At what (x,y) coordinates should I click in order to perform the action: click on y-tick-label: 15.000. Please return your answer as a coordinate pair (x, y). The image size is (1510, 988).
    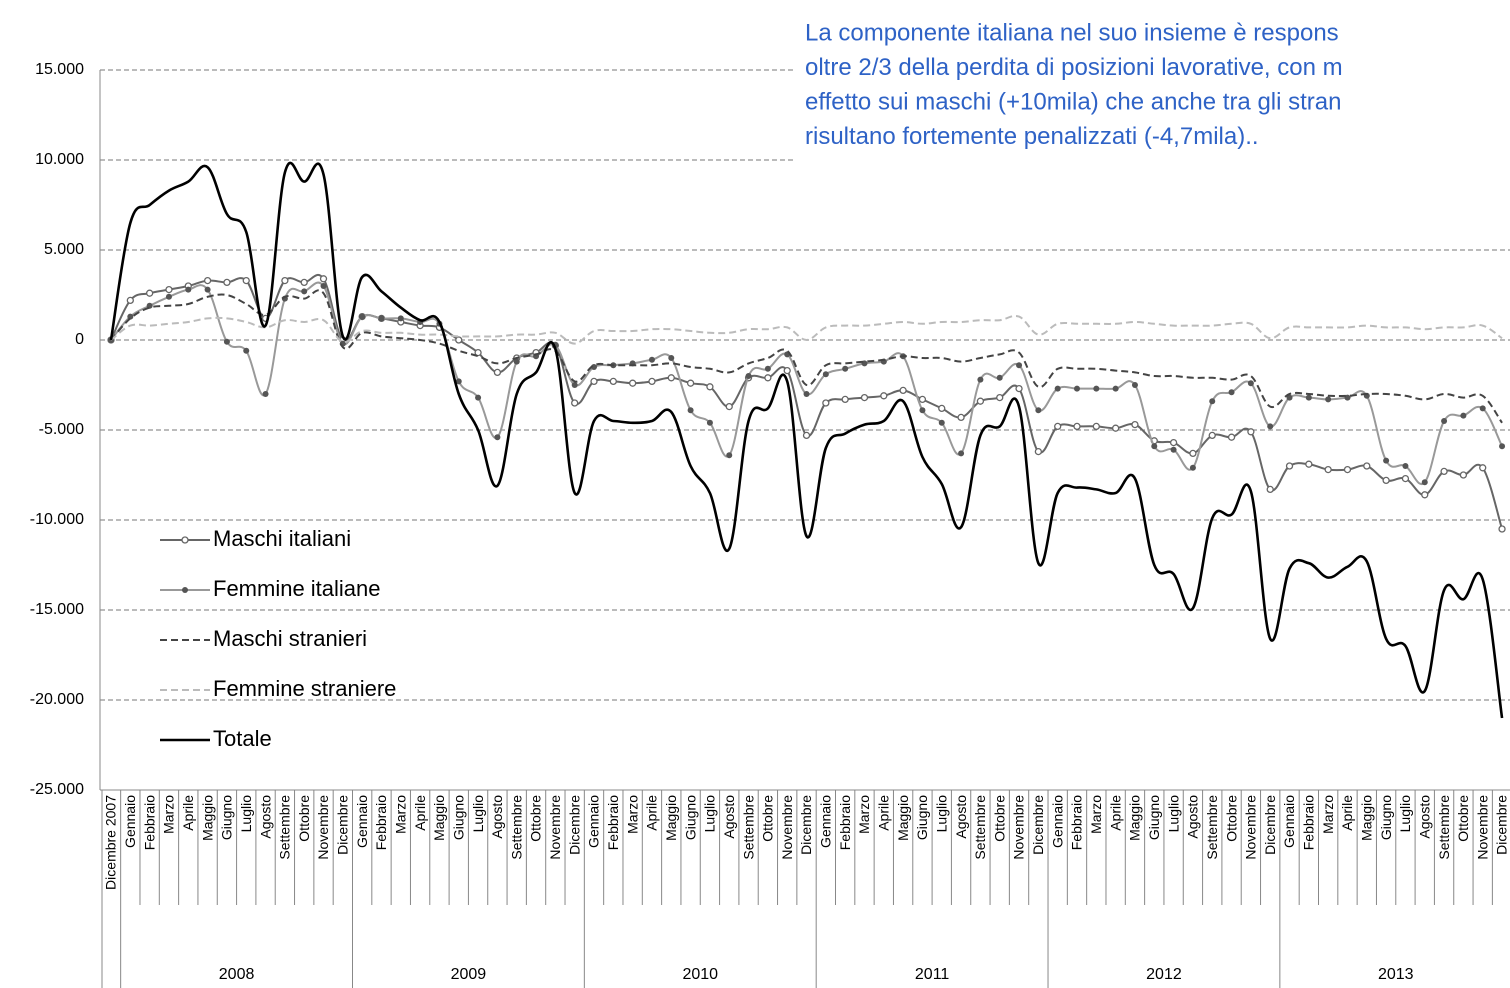
    Looking at the image, I should click on (59, 69).